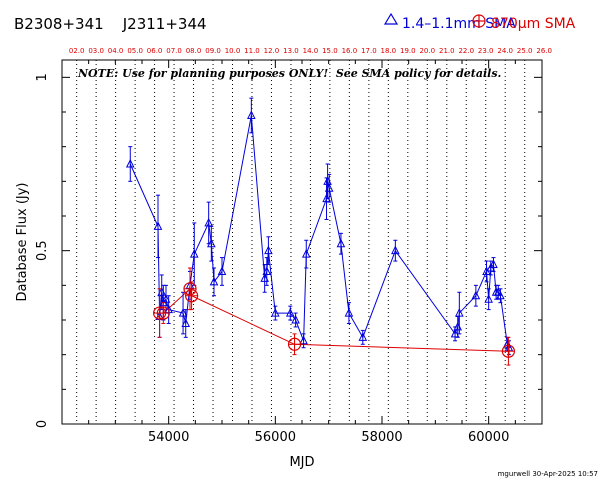 This screenshot has height=481, width=601. Describe the element at coordinates (350, 51) in the screenshot. I see `top-axis-label: 16.0` at that location.